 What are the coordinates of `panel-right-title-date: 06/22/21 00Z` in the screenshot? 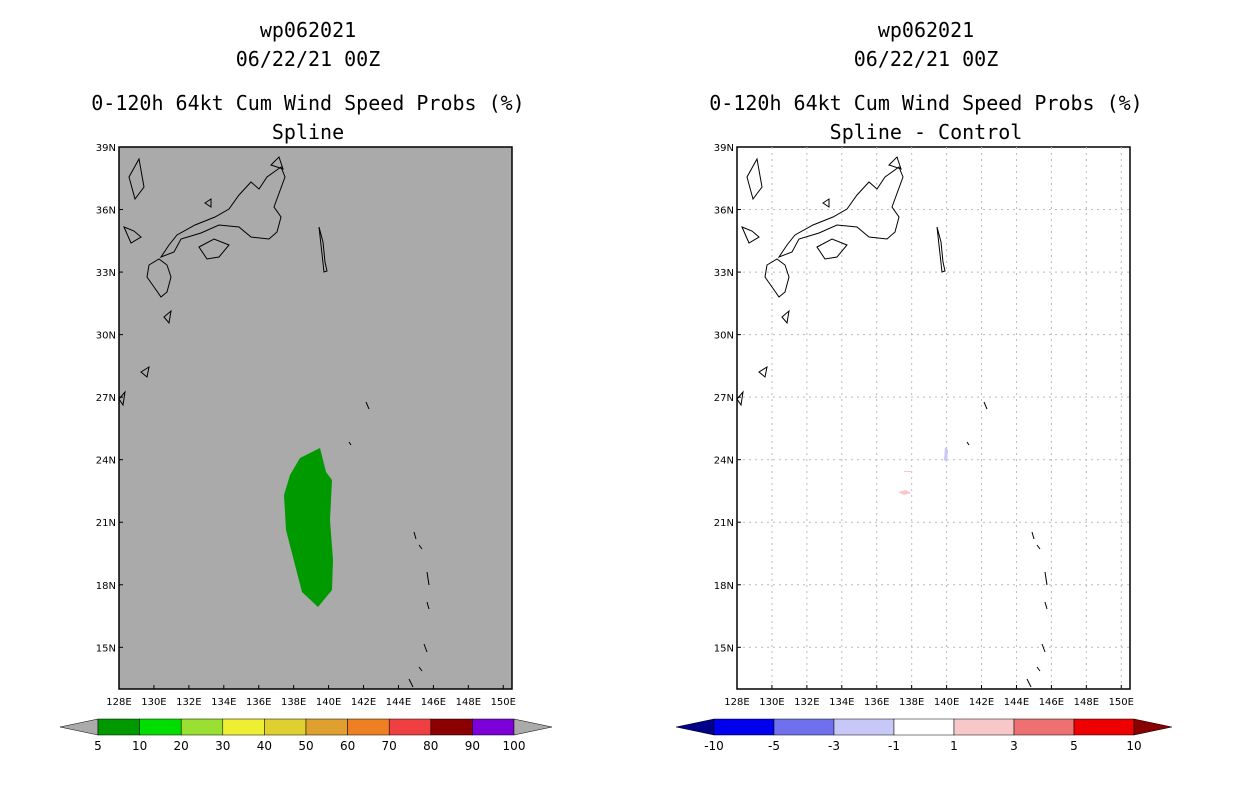 It's located at (926, 59).